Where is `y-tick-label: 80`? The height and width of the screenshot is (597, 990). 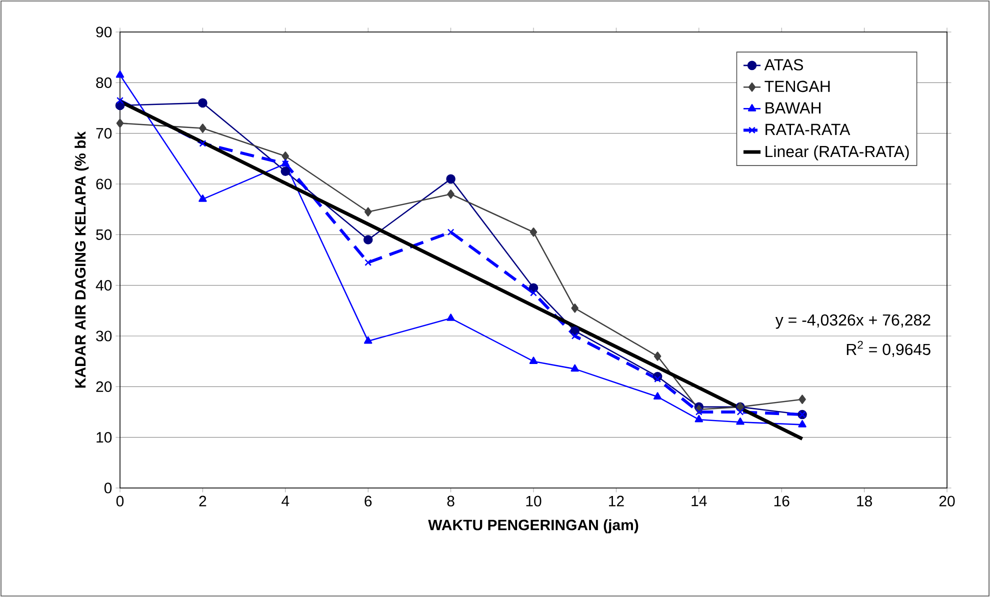
y-tick-label: 80 is located at coordinates (104, 82).